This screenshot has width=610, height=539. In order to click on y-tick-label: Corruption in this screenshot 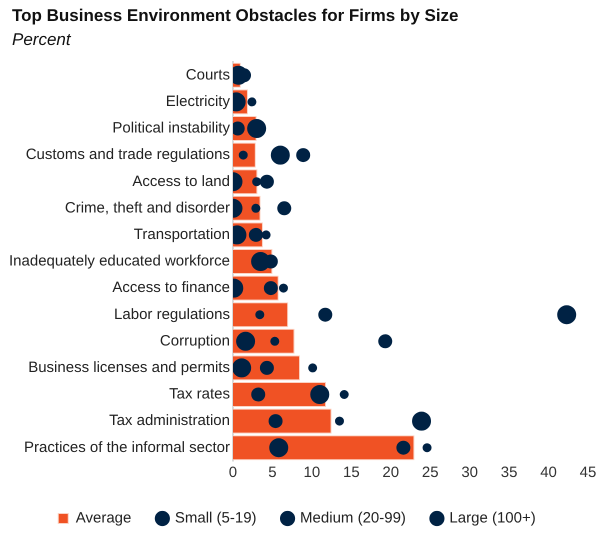, I will do `click(195, 341)`.